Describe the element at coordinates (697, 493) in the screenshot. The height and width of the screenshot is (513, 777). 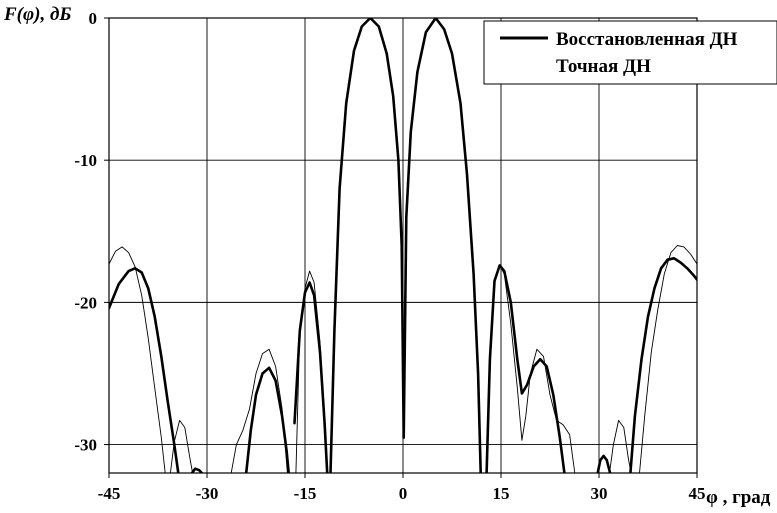
I see `x-tick-label: 45` at that location.